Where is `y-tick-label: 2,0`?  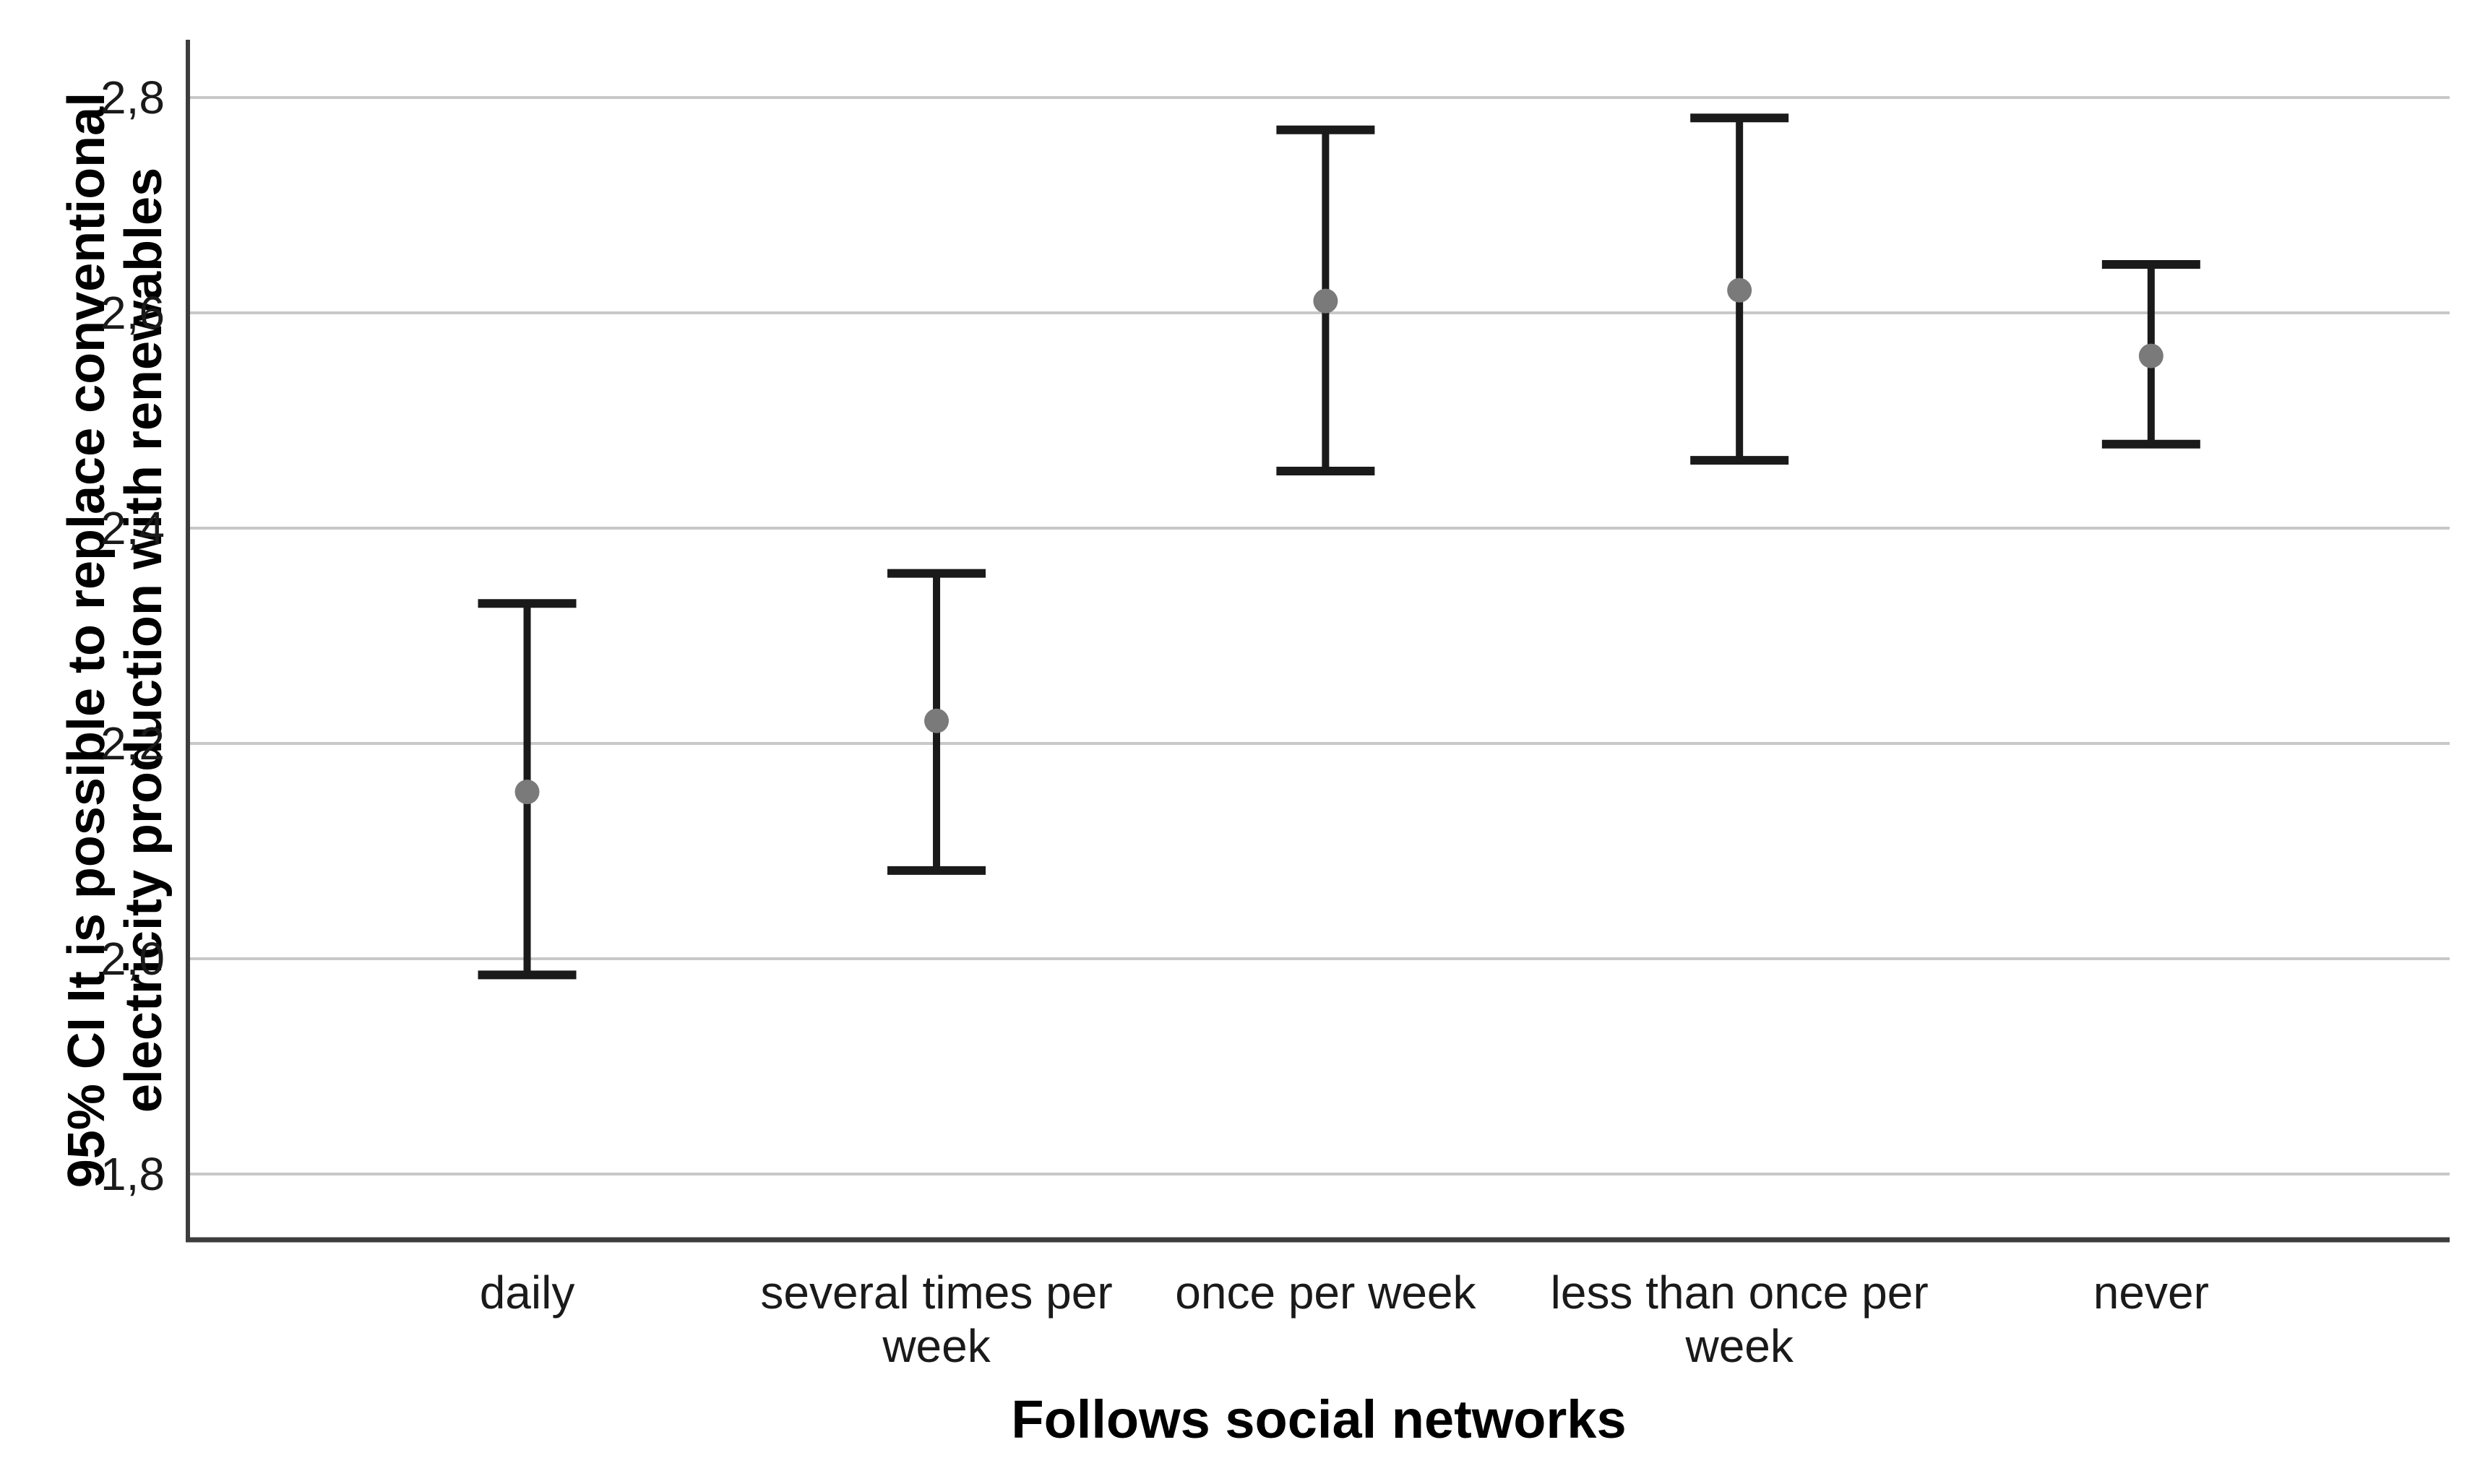 y-tick-label: 2,0 is located at coordinates (132, 959).